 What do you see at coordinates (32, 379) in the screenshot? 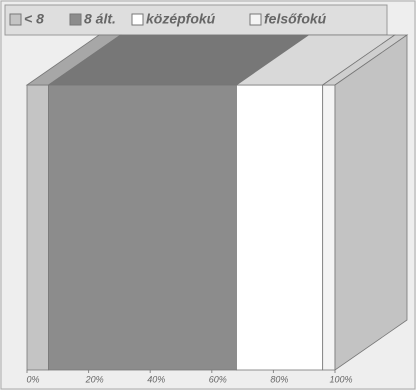
I see `x-tick-label: 0%` at bounding box center [32, 379].